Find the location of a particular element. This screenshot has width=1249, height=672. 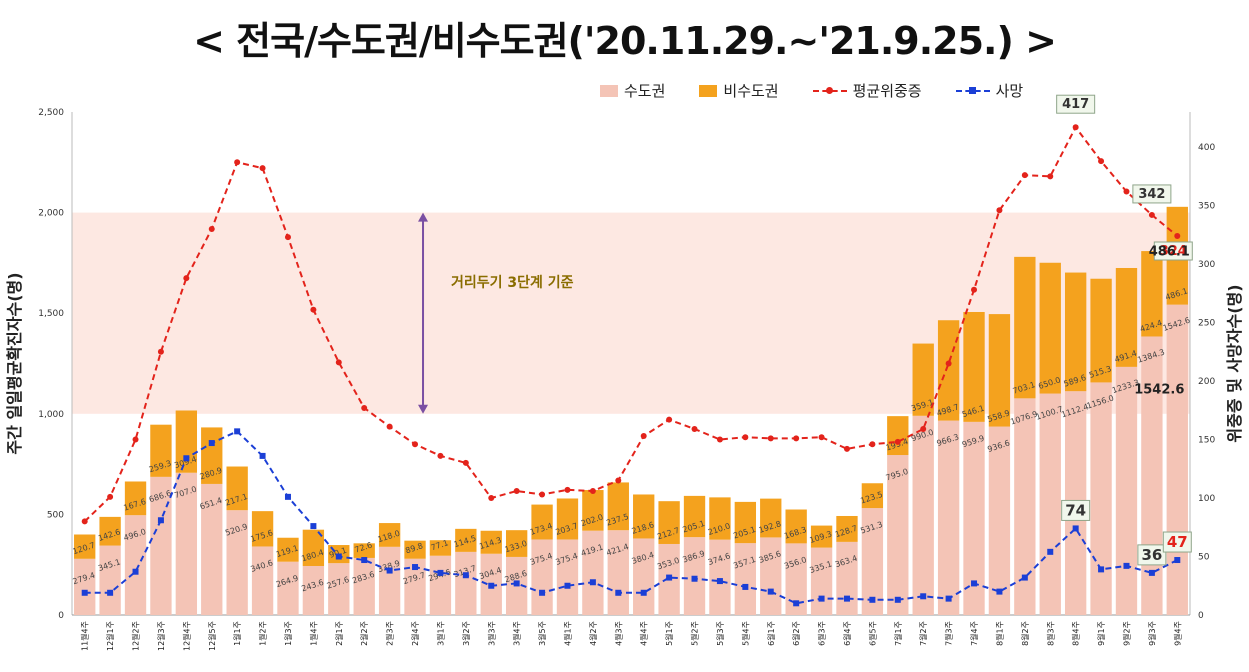

band-arrow-head-bottom is located at coordinates (423, 409).